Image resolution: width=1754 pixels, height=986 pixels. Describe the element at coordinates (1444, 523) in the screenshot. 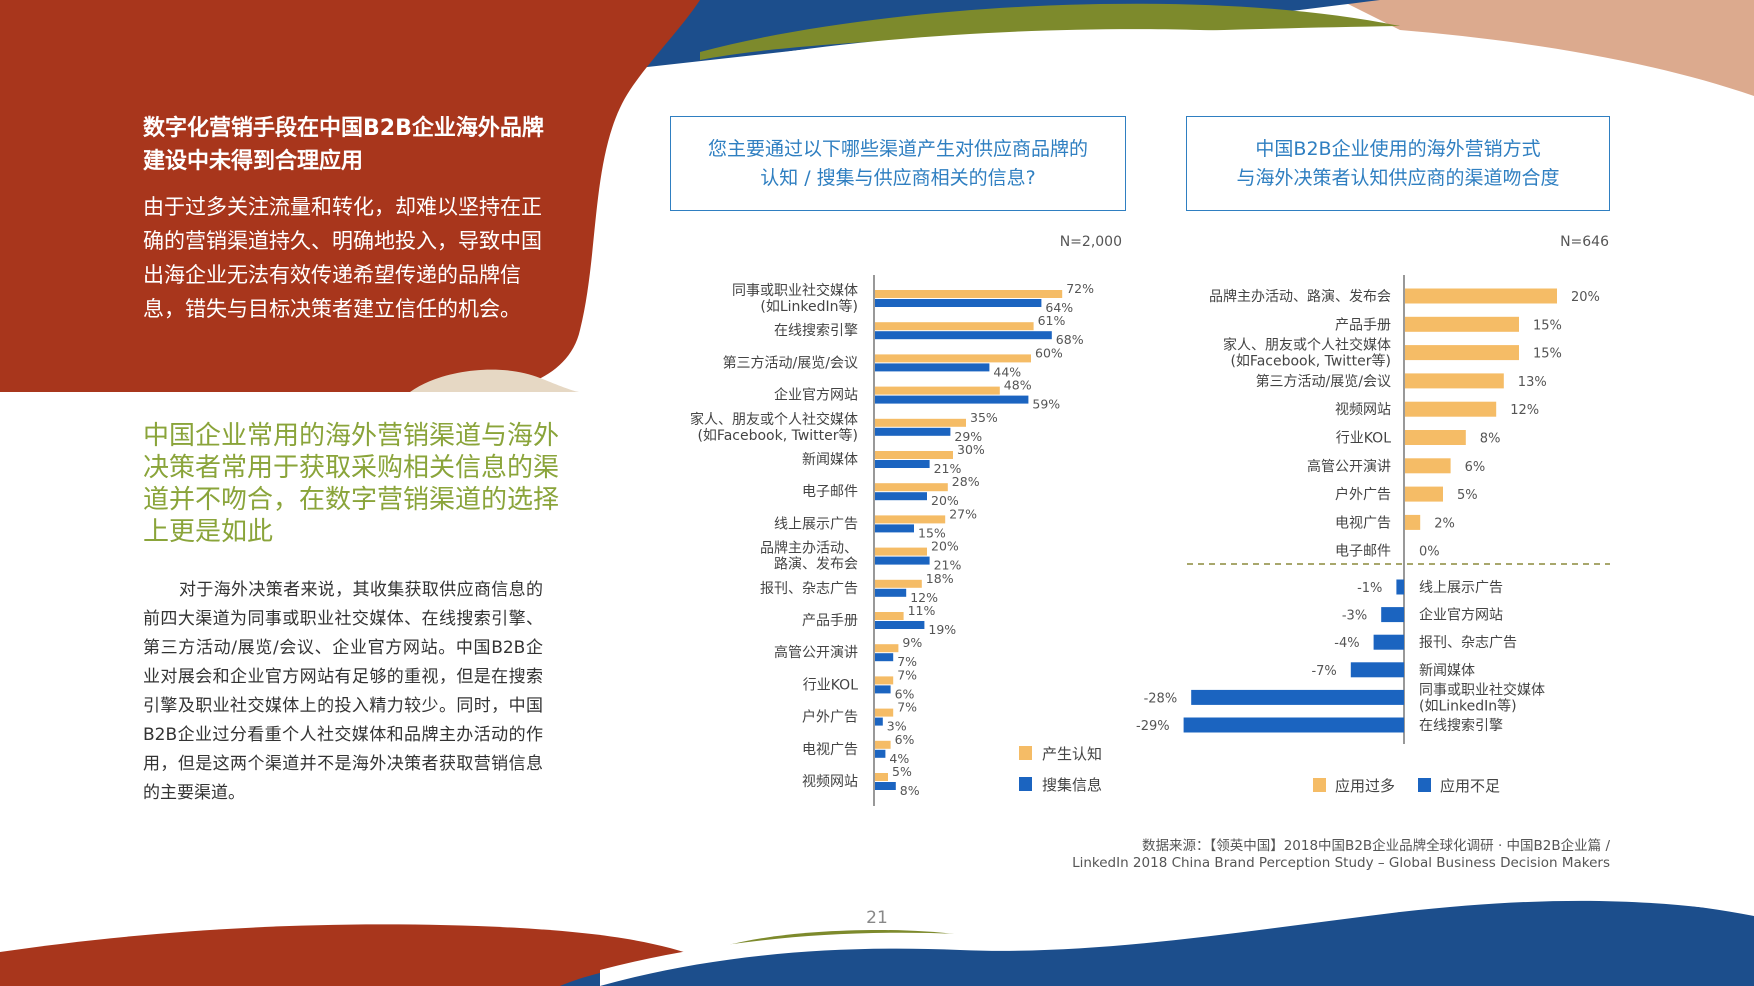

I see `chart2-data-label: 2%` at that location.